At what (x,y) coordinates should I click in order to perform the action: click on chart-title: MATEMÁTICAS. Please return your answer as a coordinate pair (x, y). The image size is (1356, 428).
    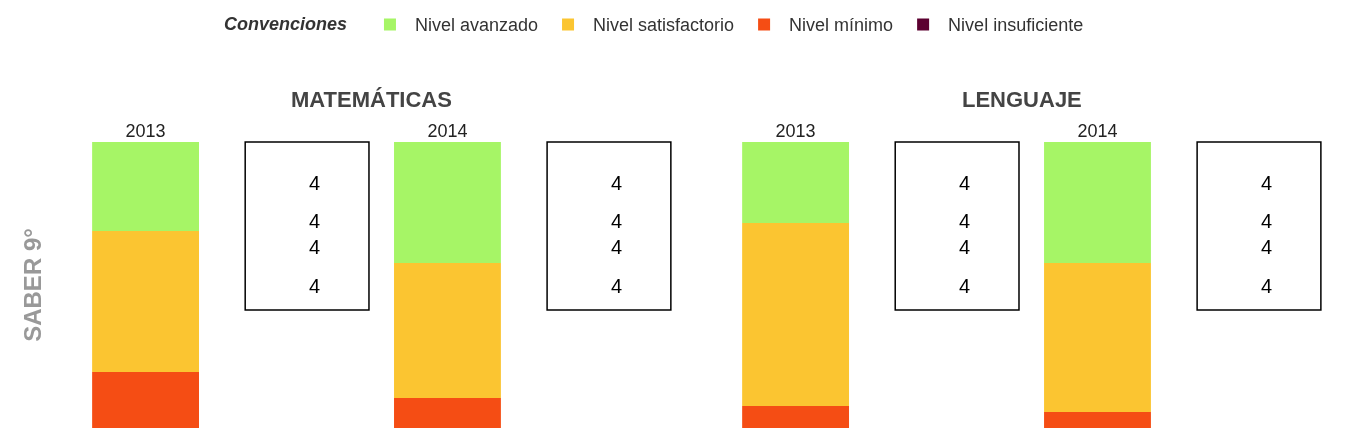
    Looking at the image, I should click on (371, 99).